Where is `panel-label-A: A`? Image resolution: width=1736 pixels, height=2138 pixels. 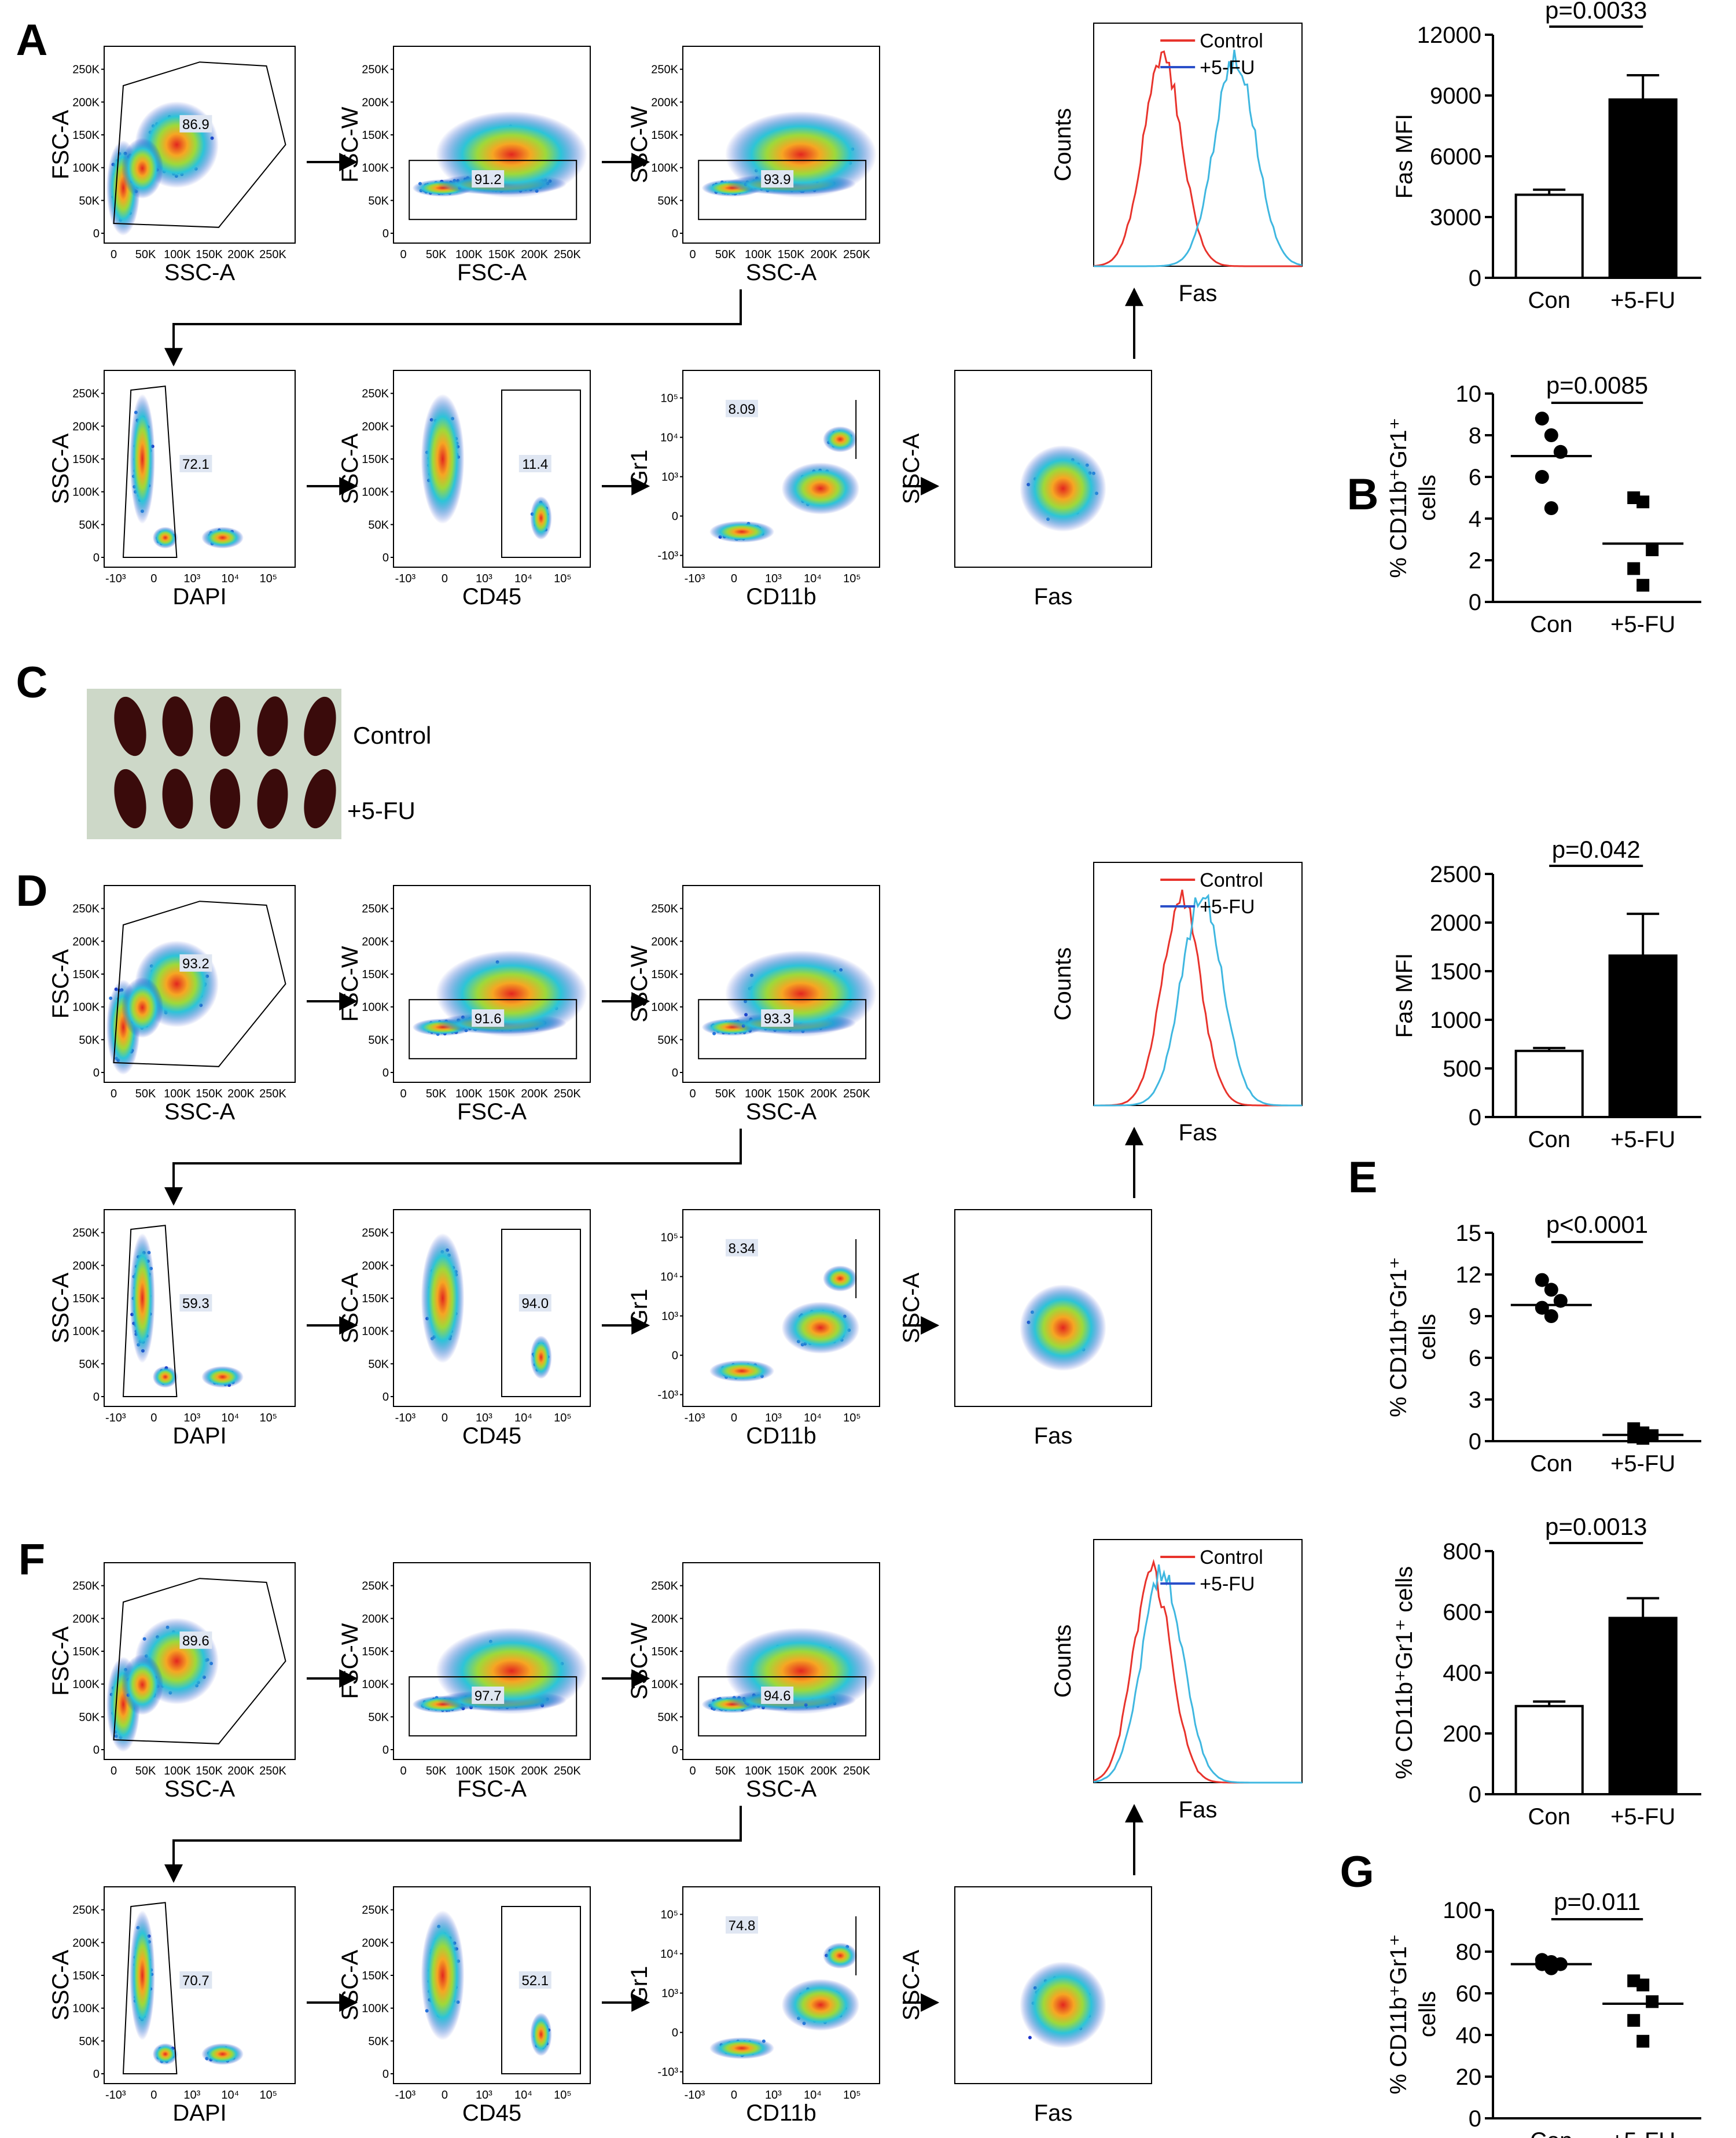
panel-label-A: A is located at coordinates (32, 40).